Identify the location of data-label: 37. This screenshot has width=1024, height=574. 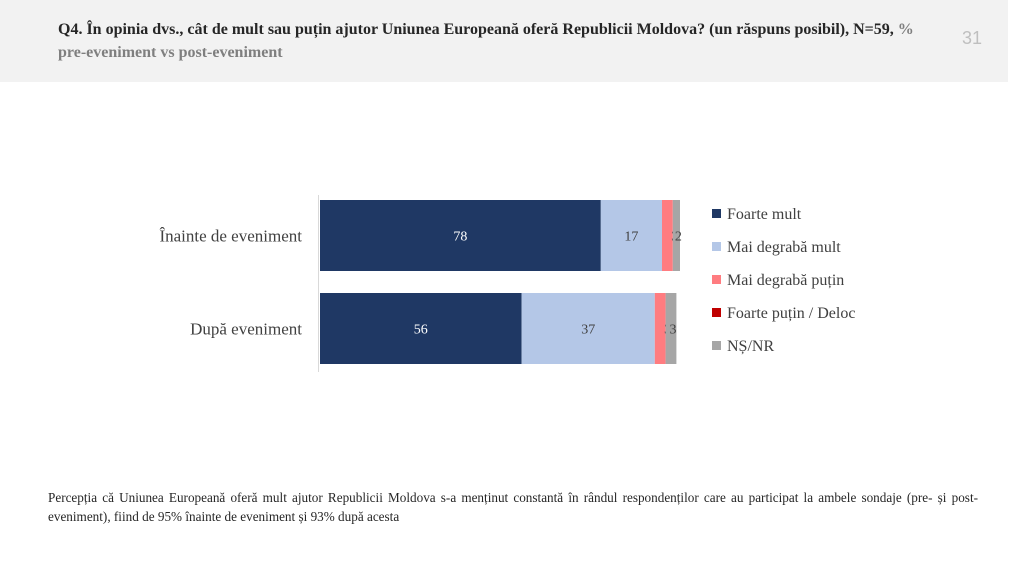
(588, 330).